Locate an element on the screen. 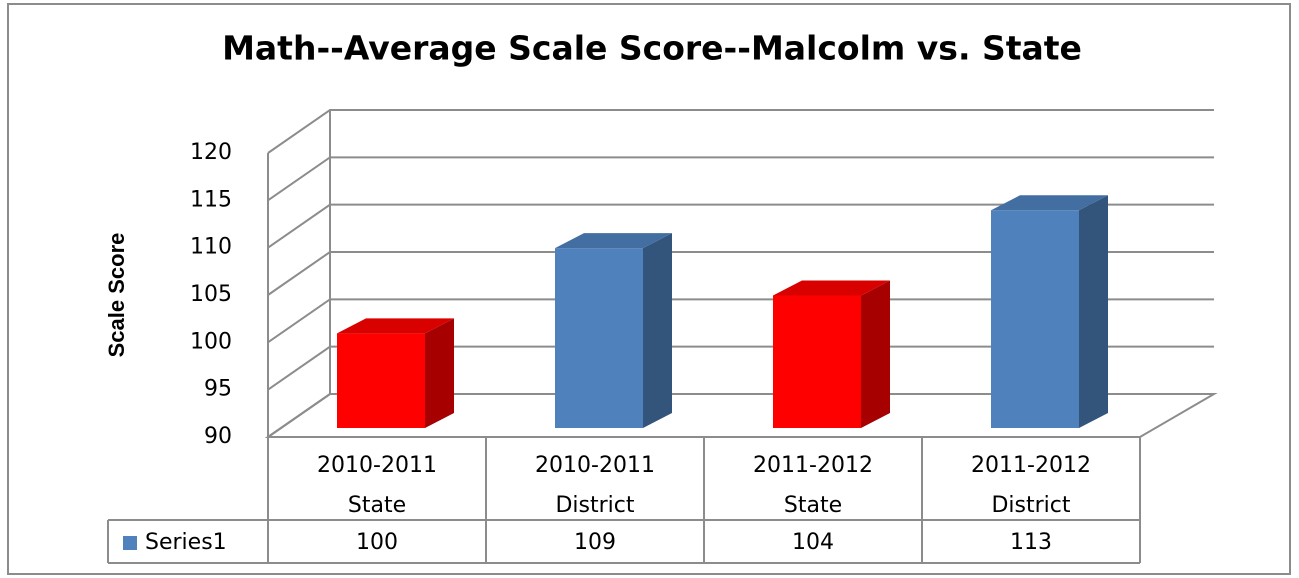  y-tick-label: 115 is located at coordinates (211, 199).